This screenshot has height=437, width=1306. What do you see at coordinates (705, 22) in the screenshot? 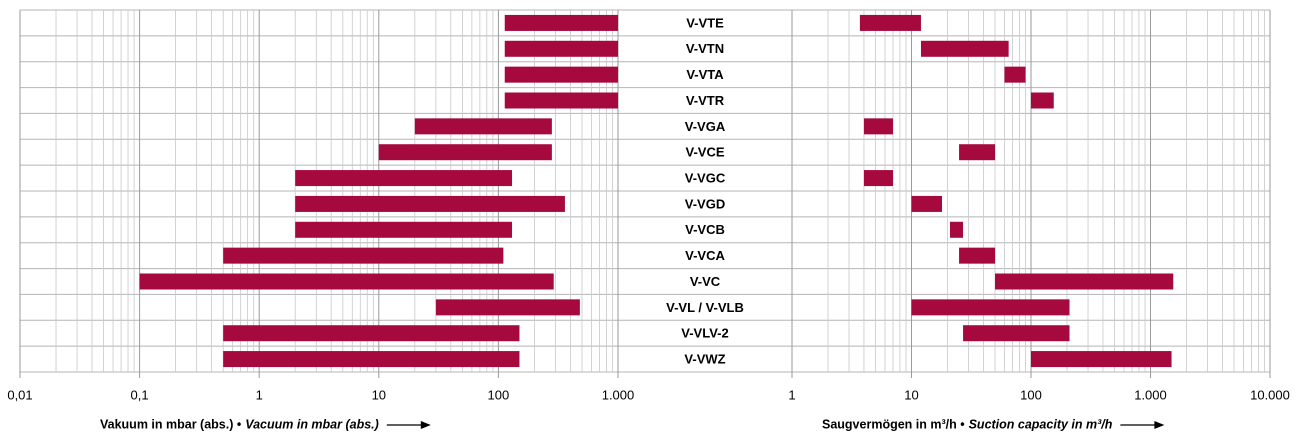
I see `category-label: V-VTE` at bounding box center [705, 22].